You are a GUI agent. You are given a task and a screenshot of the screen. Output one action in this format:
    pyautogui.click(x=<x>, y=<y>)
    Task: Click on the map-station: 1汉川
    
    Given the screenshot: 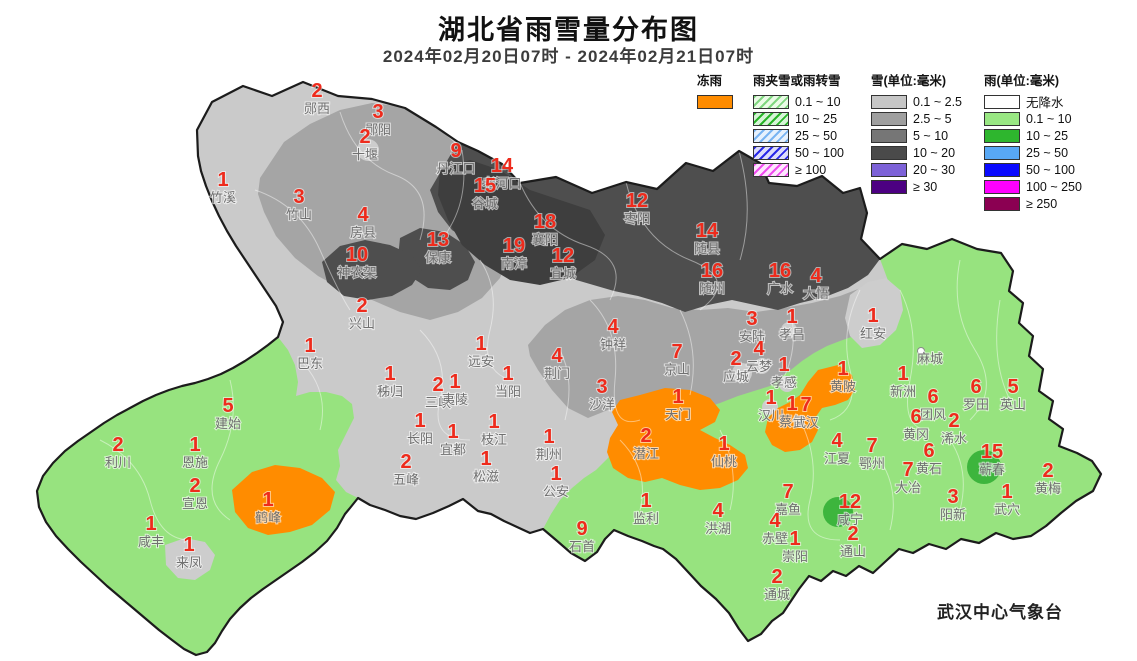 What is the action you would take?
    pyautogui.click(x=771, y=405)
    